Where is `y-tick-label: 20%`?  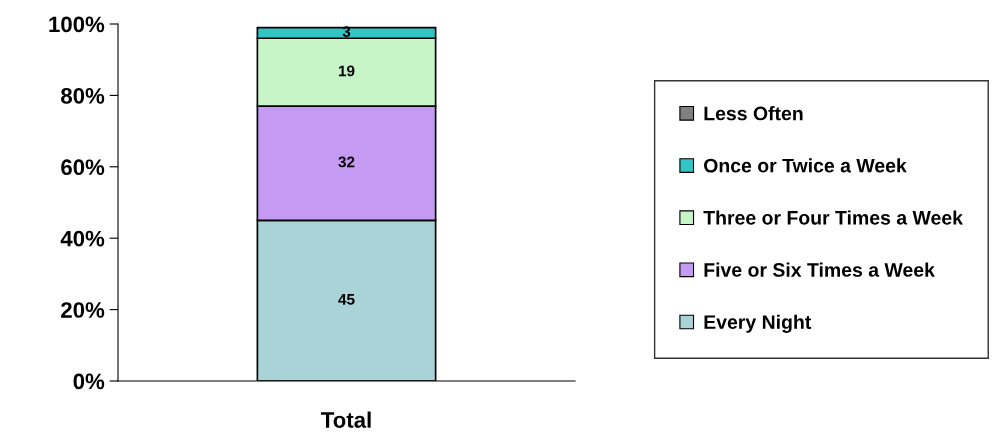
y-tick-label: 20% is located at coordinates (83, 310).